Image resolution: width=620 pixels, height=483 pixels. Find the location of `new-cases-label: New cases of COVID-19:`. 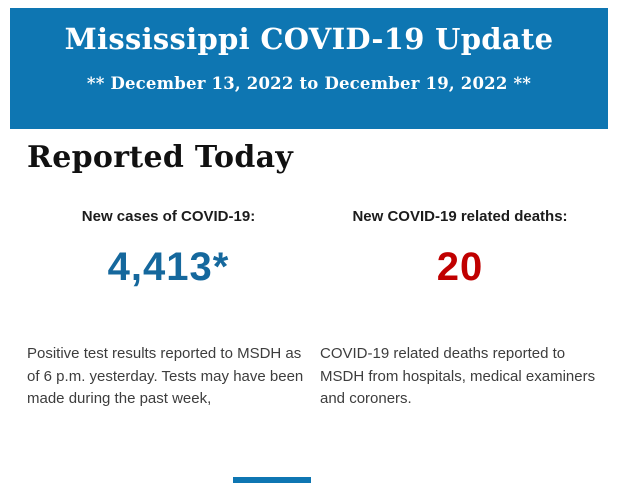

new-cases-label: New cases of COVID-19: is located at coordinates (168, 216).